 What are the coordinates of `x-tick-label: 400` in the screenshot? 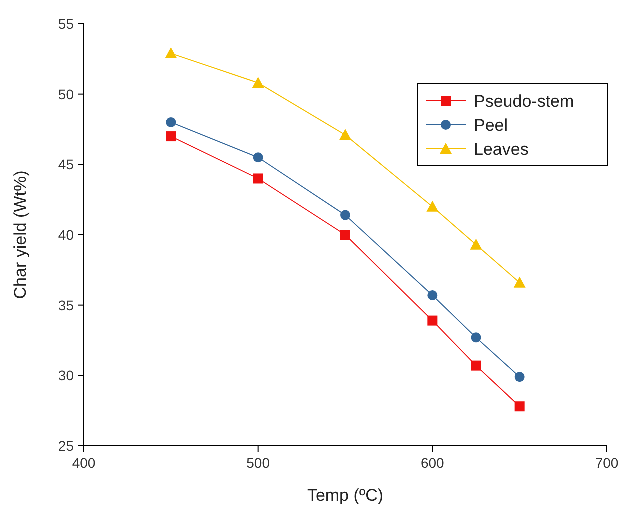 It's located at (84, 463).